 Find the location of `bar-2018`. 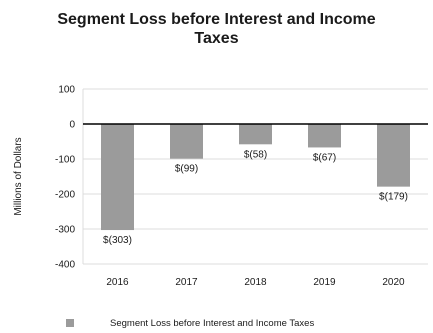

bar-2018 is located at coordinates (255, 134).